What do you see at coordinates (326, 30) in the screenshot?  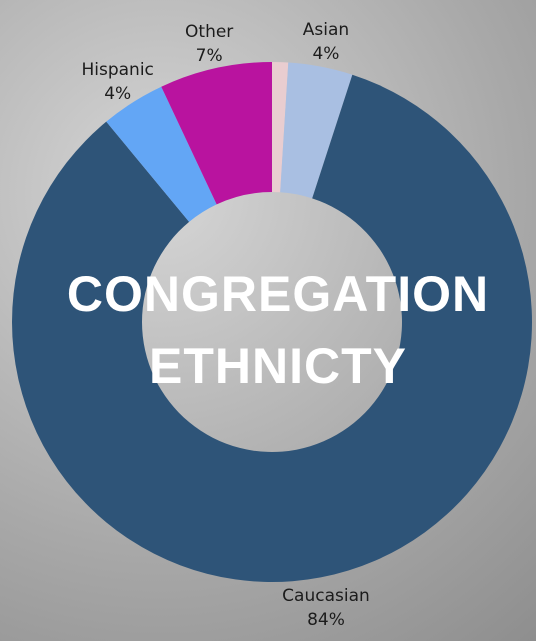 I see `category-label: Asian` at bounding box center [326, 30].